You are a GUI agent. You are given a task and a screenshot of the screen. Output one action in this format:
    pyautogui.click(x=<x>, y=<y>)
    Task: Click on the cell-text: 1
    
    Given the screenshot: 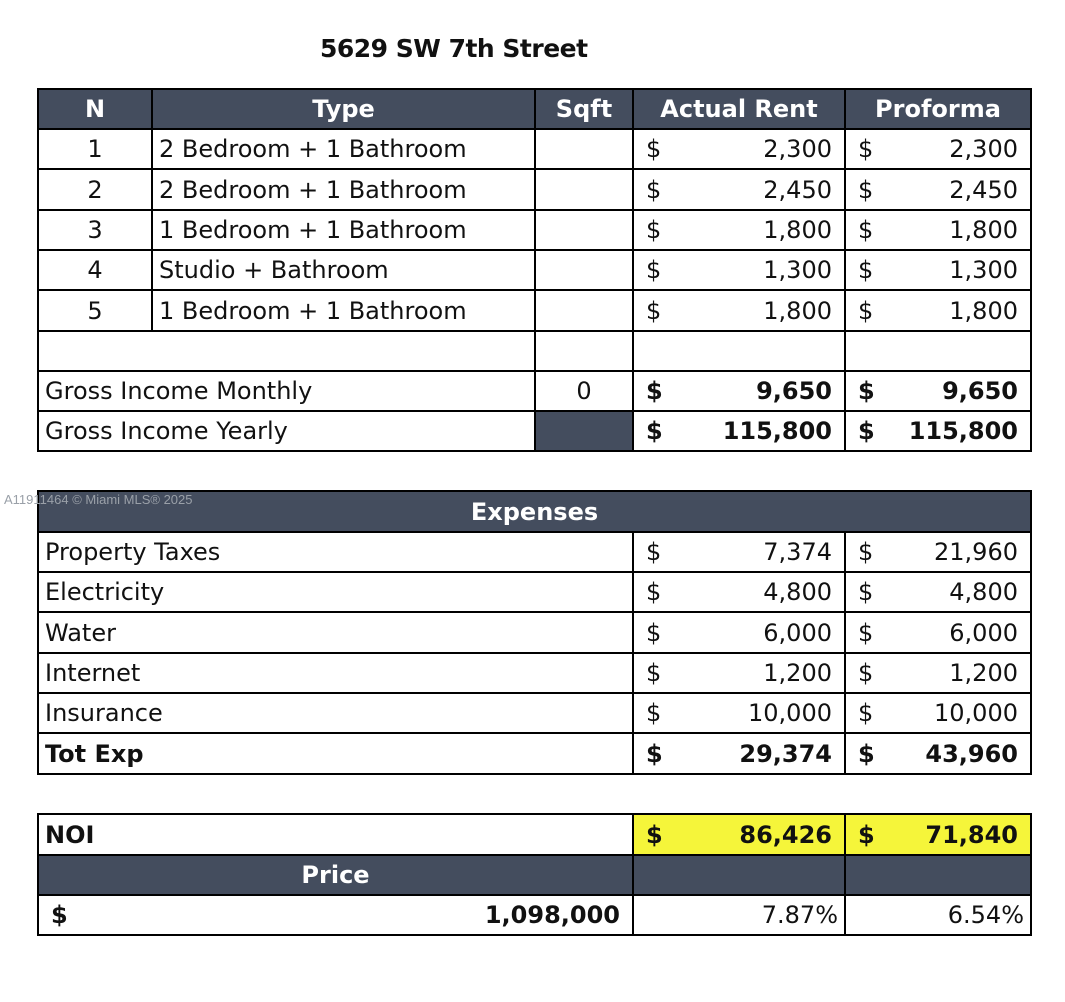 What is the action you would take?
    pyautogui.click(x=95, y=149)
    